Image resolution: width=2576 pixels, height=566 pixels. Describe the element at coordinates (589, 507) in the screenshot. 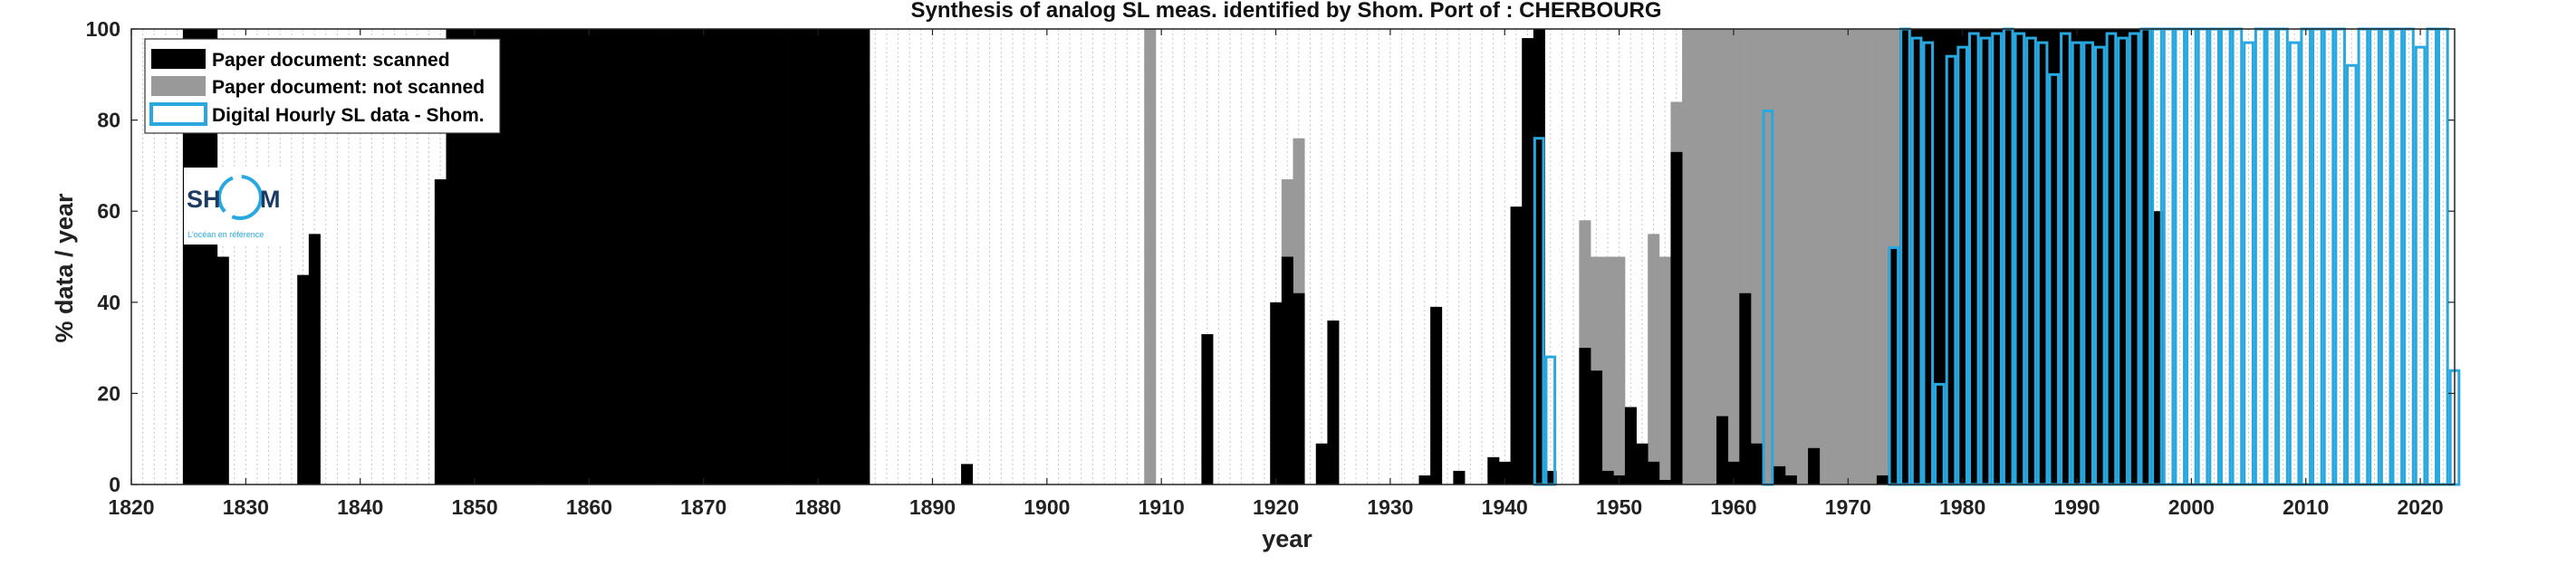

I see `x-tick-label: 1860` at that location.